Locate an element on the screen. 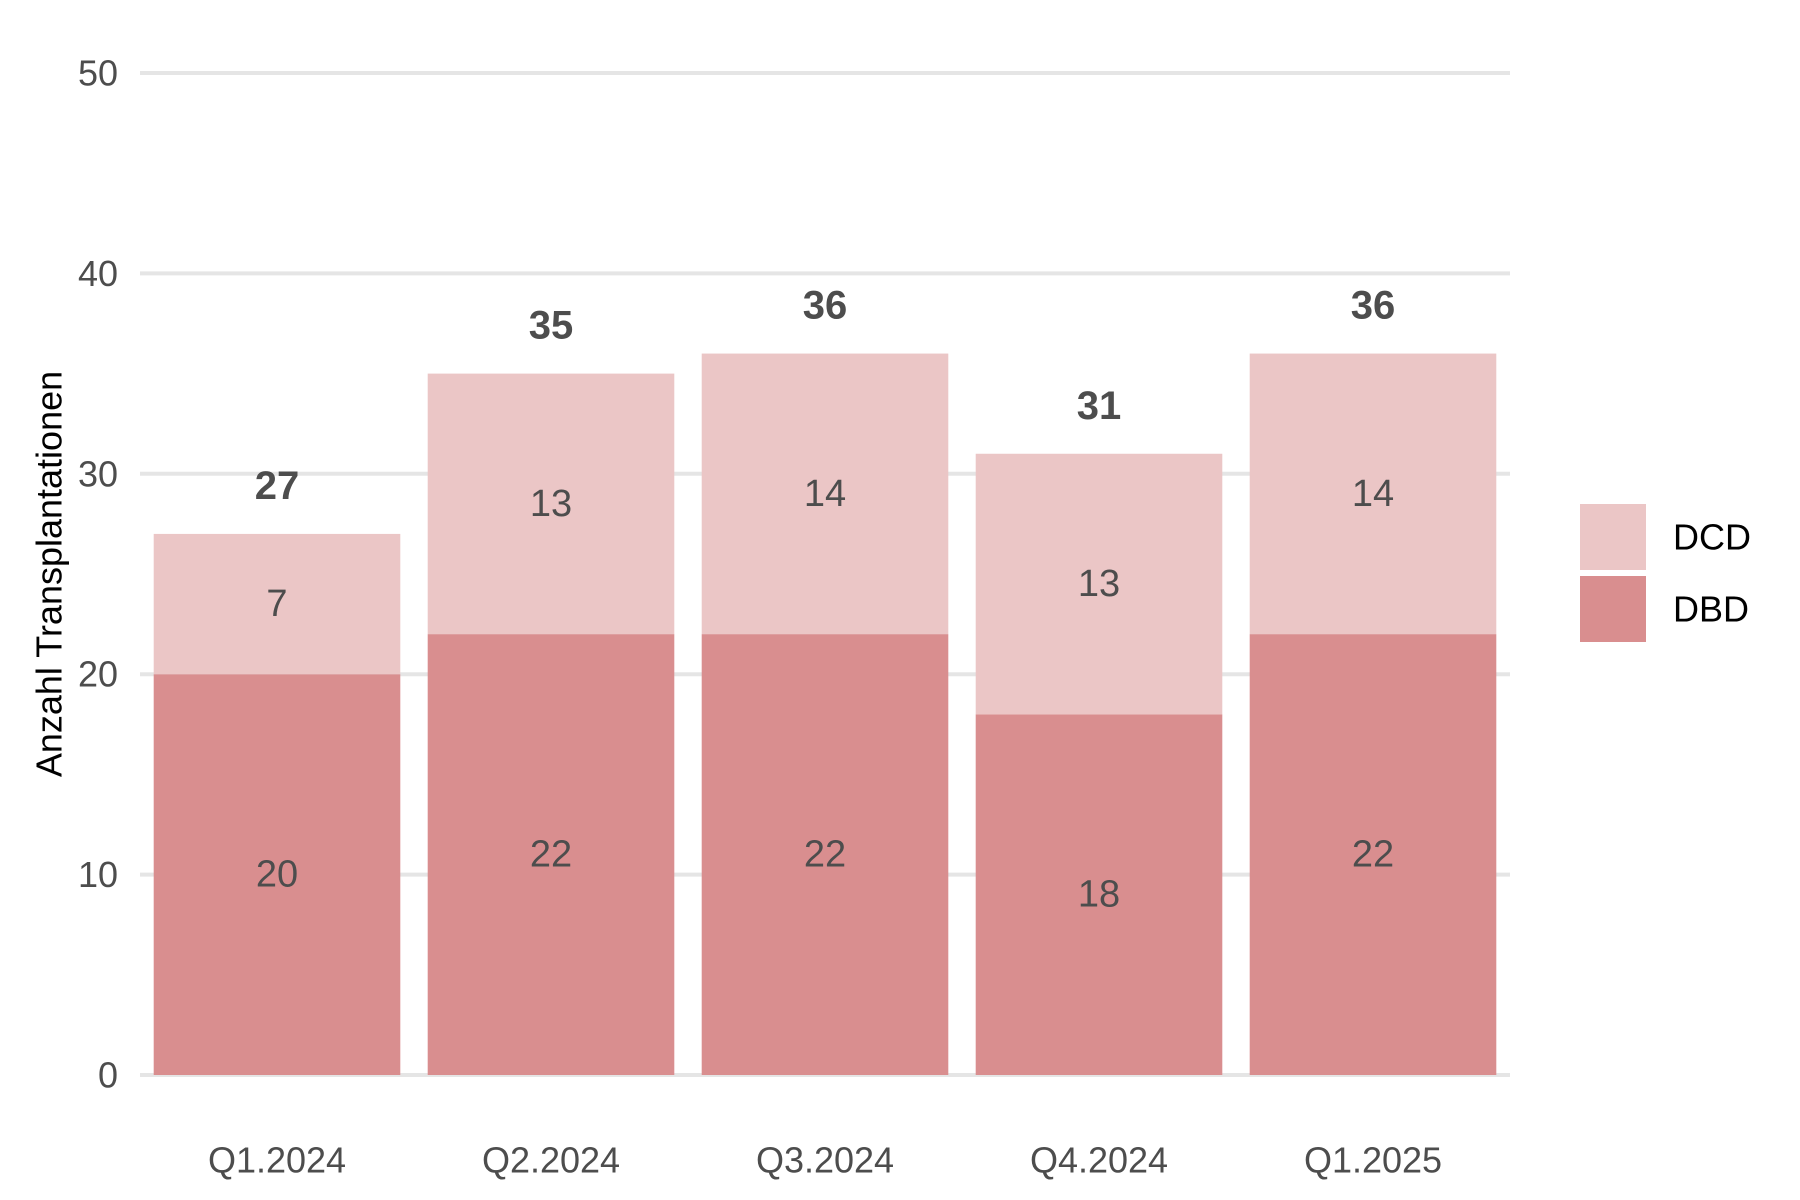 This screenshot has height=1200, width=1800. x-tick-label: Q2.2024 is located at coordinates (551, 1160).